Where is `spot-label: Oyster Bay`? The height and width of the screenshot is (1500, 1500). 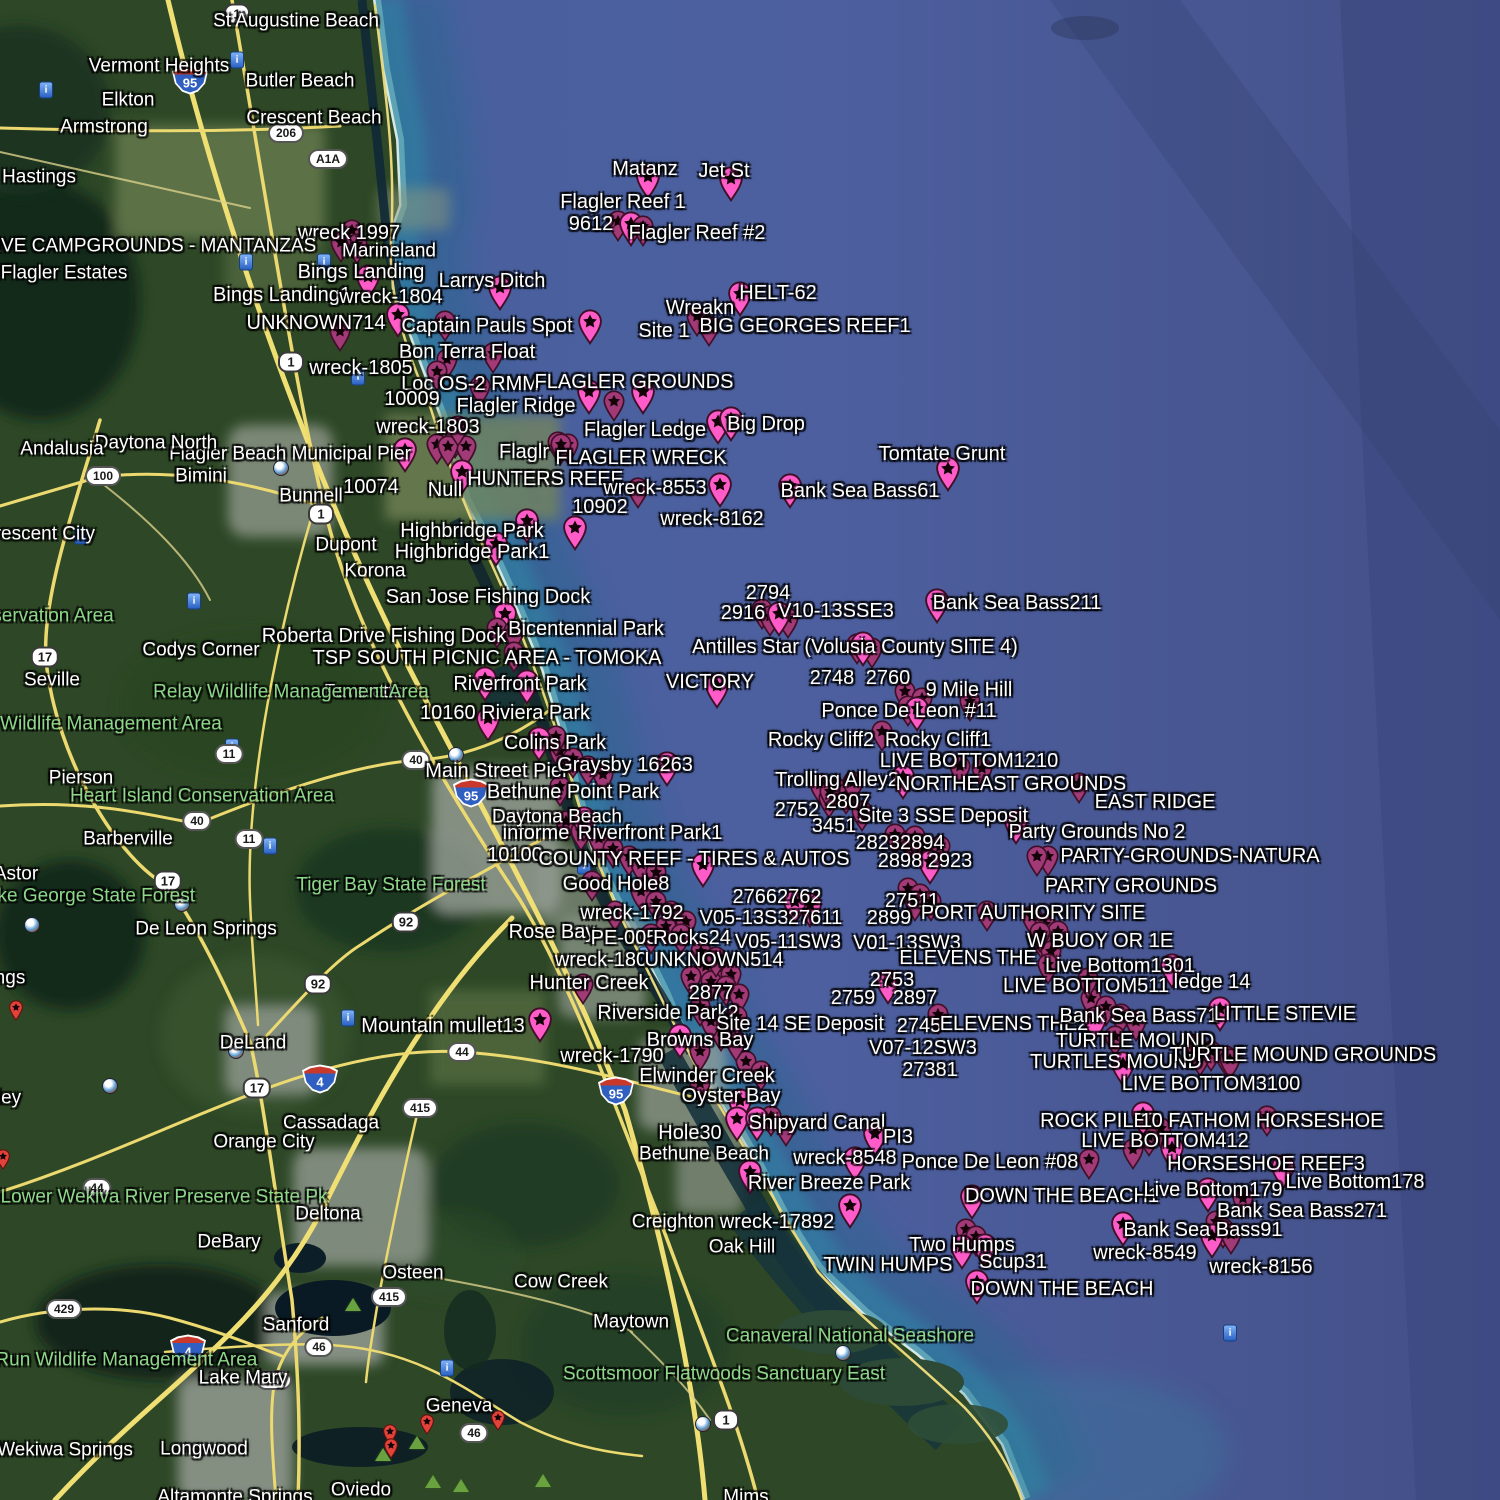
spot-label: Oyster Bay is located at coordinates (731, 1096).